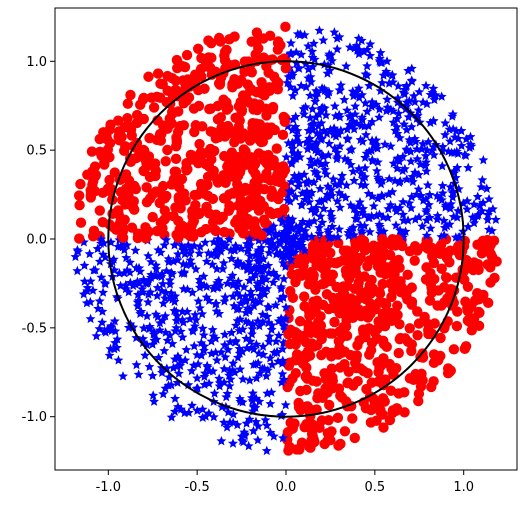 The height and width of the screenshot is (505, 528). Describe the element at coordinates (36, 62) in the screenshot. I see `y-tick-label: 1.0` at that location.